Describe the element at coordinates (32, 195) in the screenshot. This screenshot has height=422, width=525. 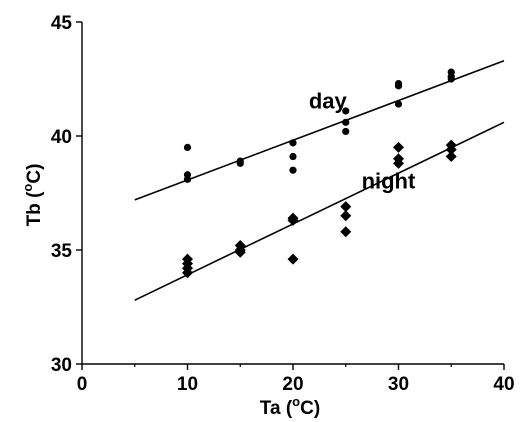
I see `y-axis-title: Tb (oC)` at that location.